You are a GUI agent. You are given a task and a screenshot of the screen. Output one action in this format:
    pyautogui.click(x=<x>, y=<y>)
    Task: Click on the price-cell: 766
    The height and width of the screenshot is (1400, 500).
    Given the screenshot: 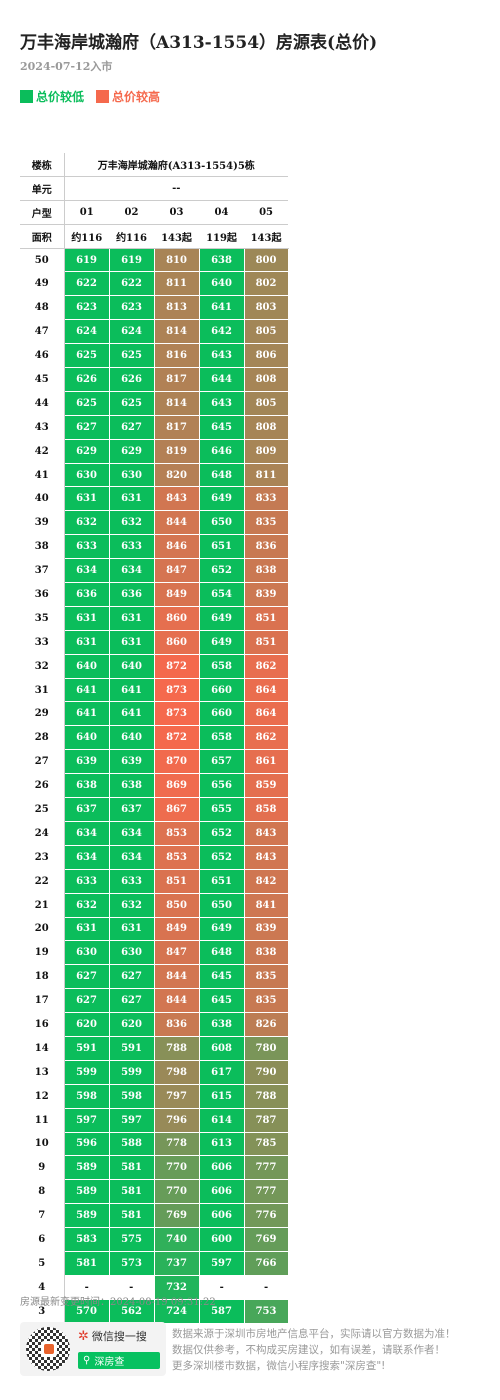 What is the action you would take?
    pyautogui.click(x=266, y=1263)
    